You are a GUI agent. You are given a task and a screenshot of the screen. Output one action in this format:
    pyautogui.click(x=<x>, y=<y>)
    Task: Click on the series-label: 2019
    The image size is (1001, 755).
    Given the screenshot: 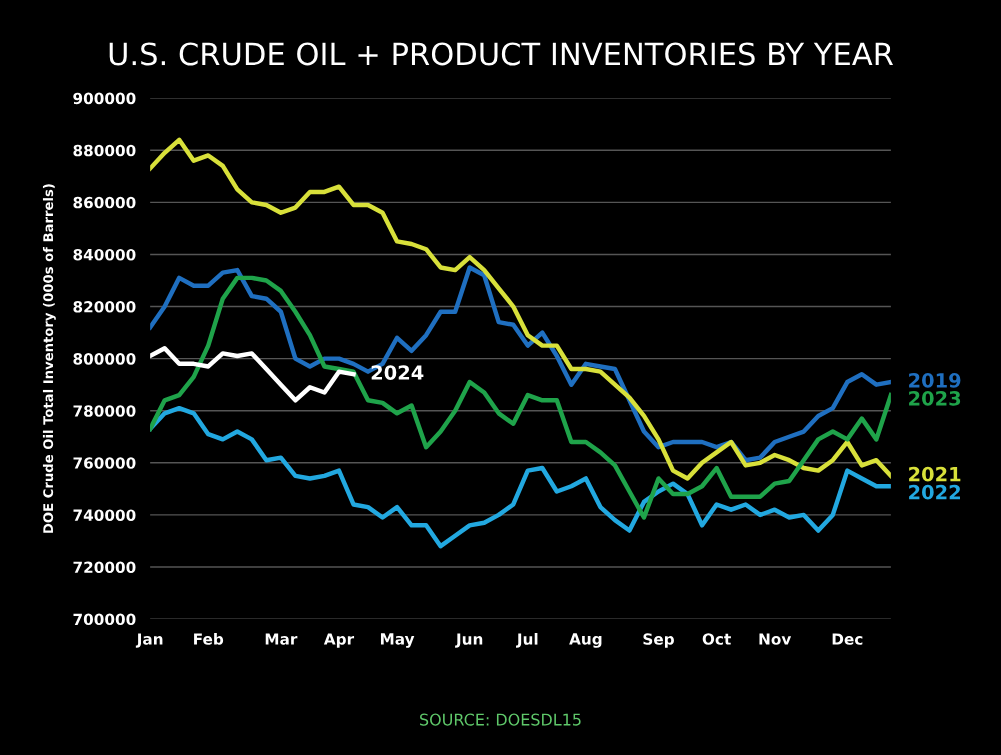 What is the action you would take?
    pyautogui.click(x=935, y=380)
    